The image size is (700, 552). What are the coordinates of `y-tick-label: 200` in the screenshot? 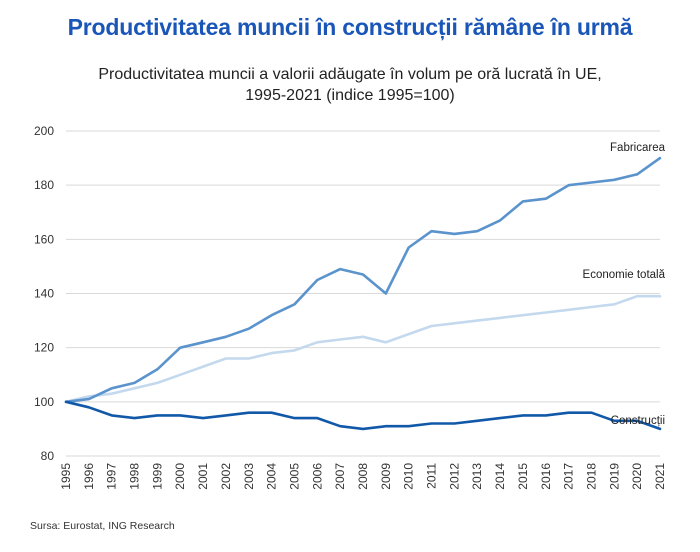 It's located at (44, 131).